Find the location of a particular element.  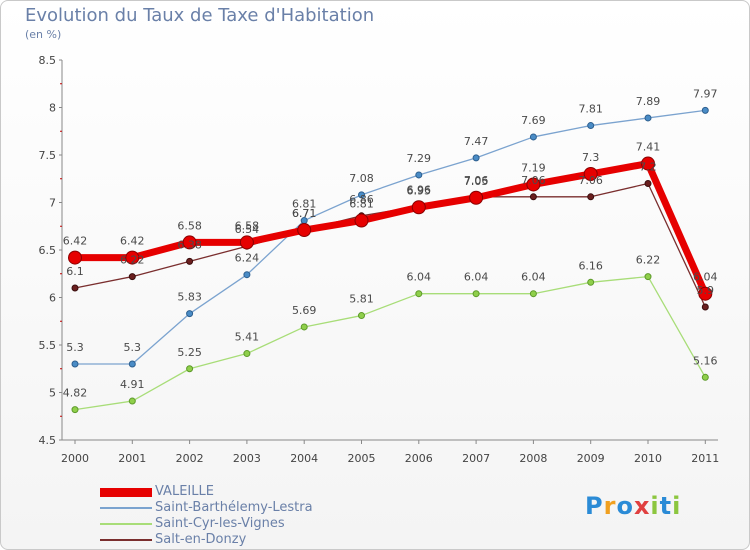

data-label: 5.81 is located at coordinates (361, 299).